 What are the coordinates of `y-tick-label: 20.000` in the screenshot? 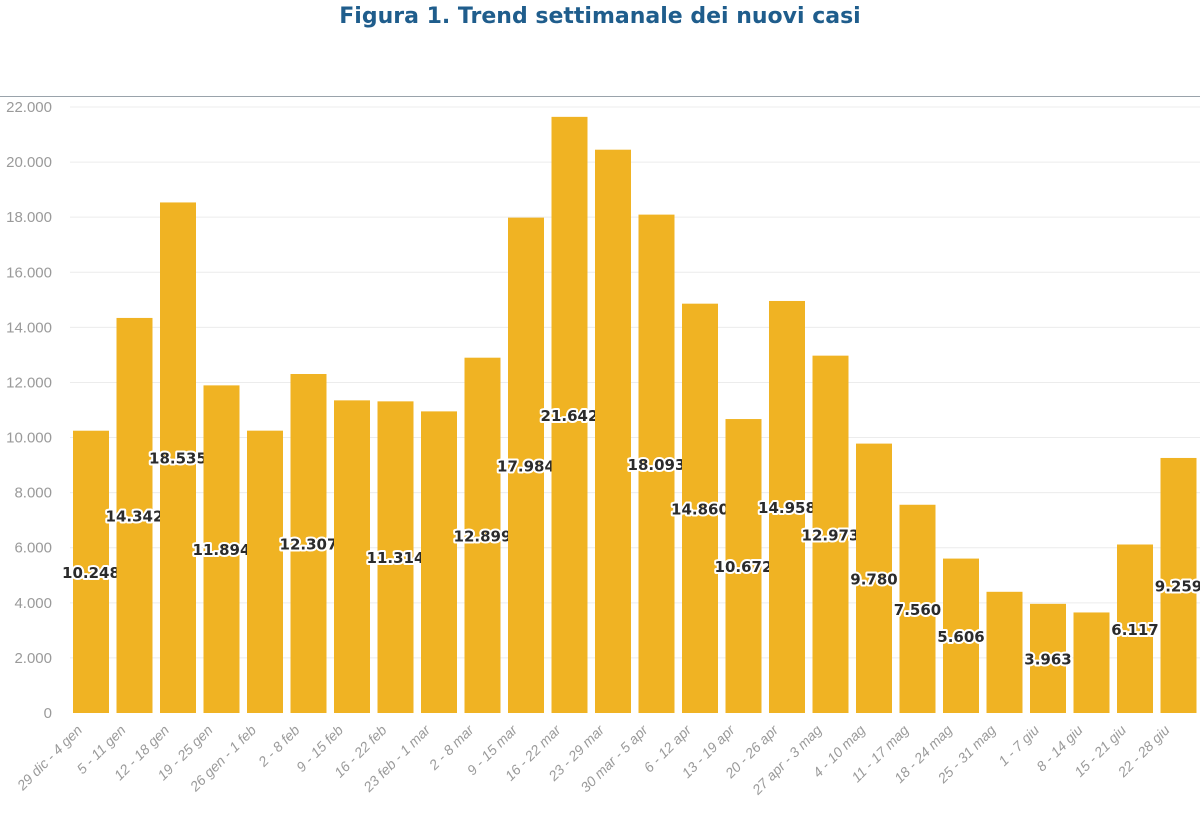 It's located at (29, 162).